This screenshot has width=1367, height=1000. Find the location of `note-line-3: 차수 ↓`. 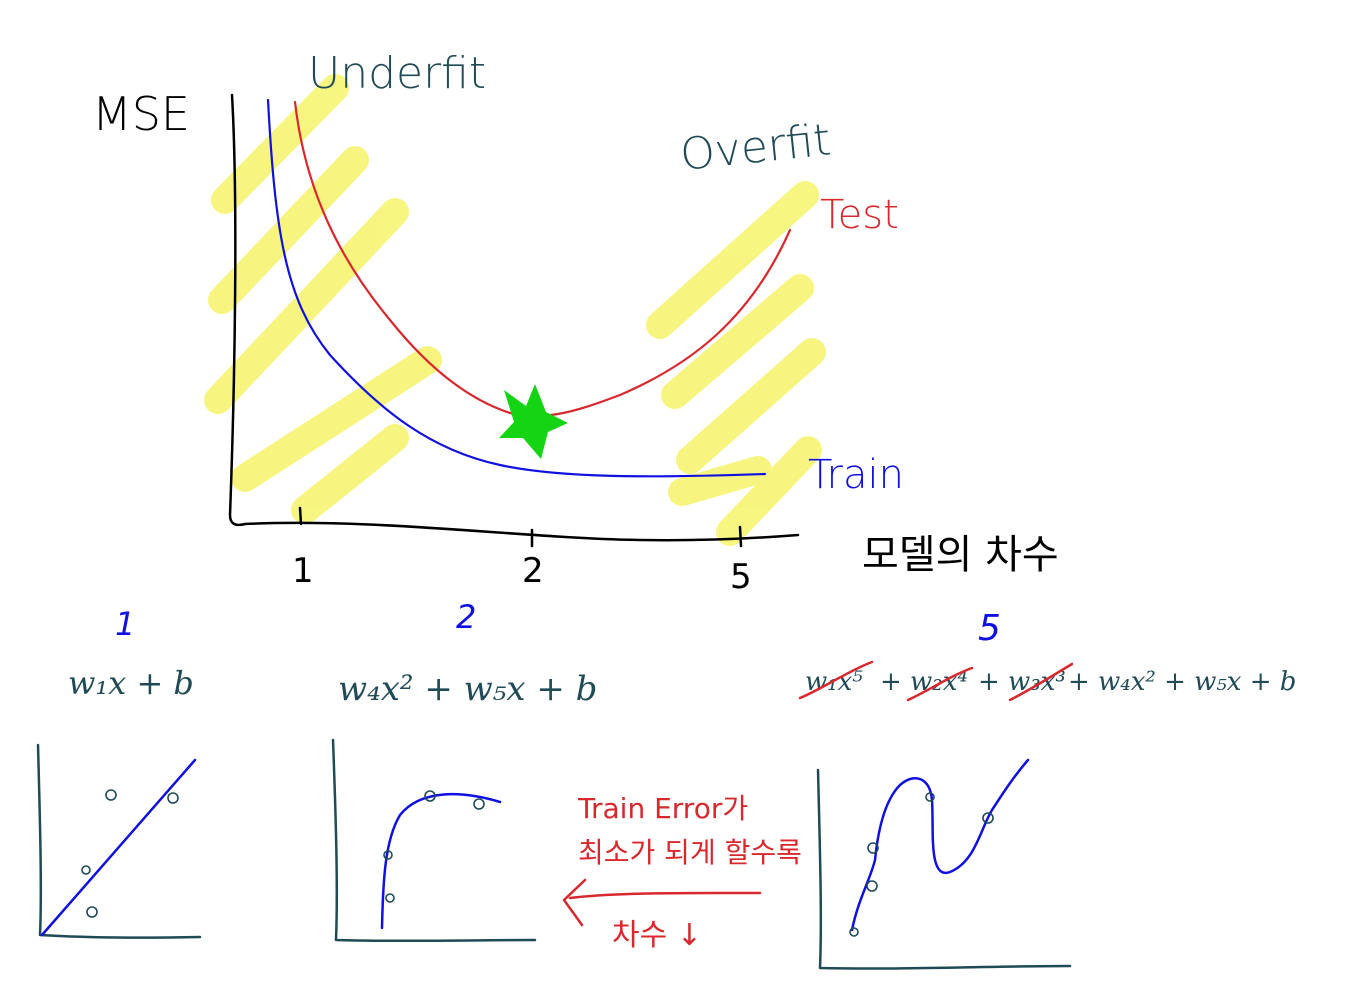

note-line-3: 차수 ↓ is located at coordinates (657, 935).